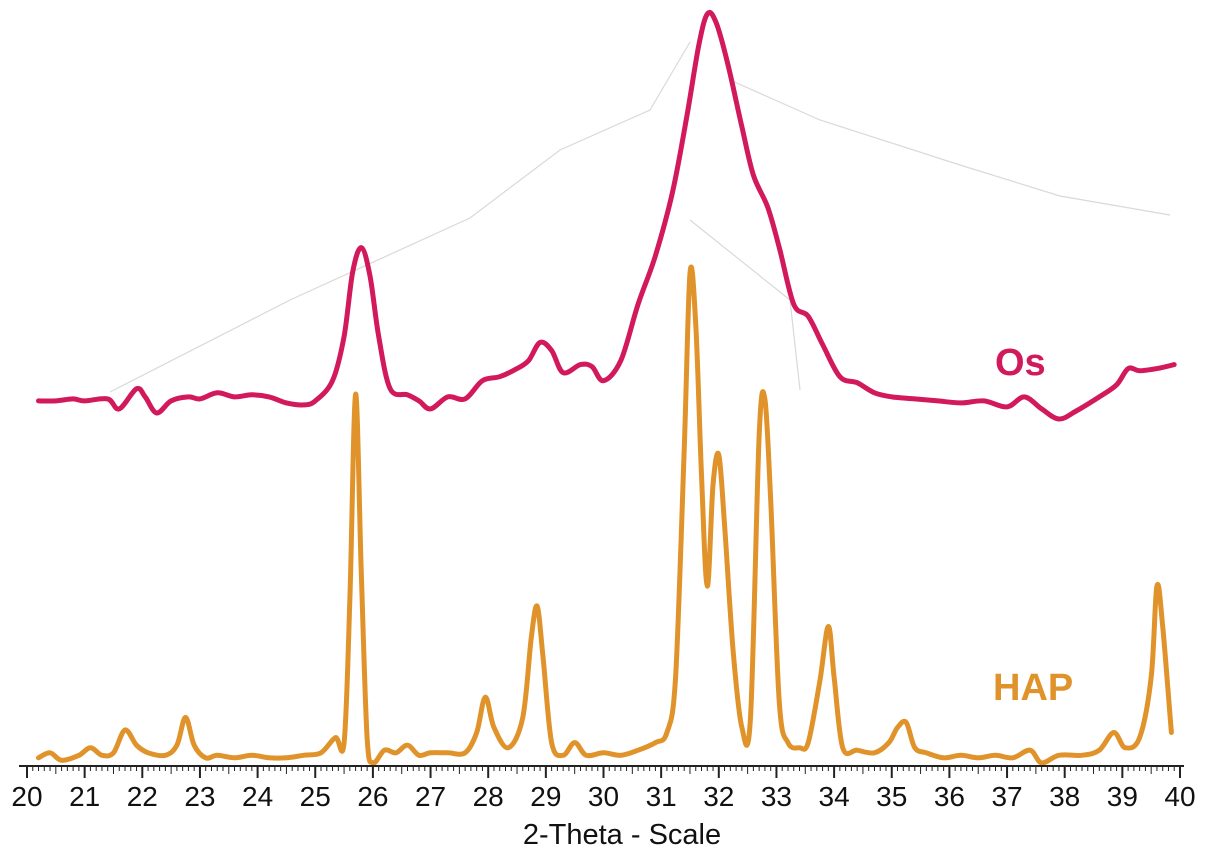  What do you see at coordinates (545, 796) in the screenshot?
I see `x-tick-label: 29` at bounding box center [545, 796].